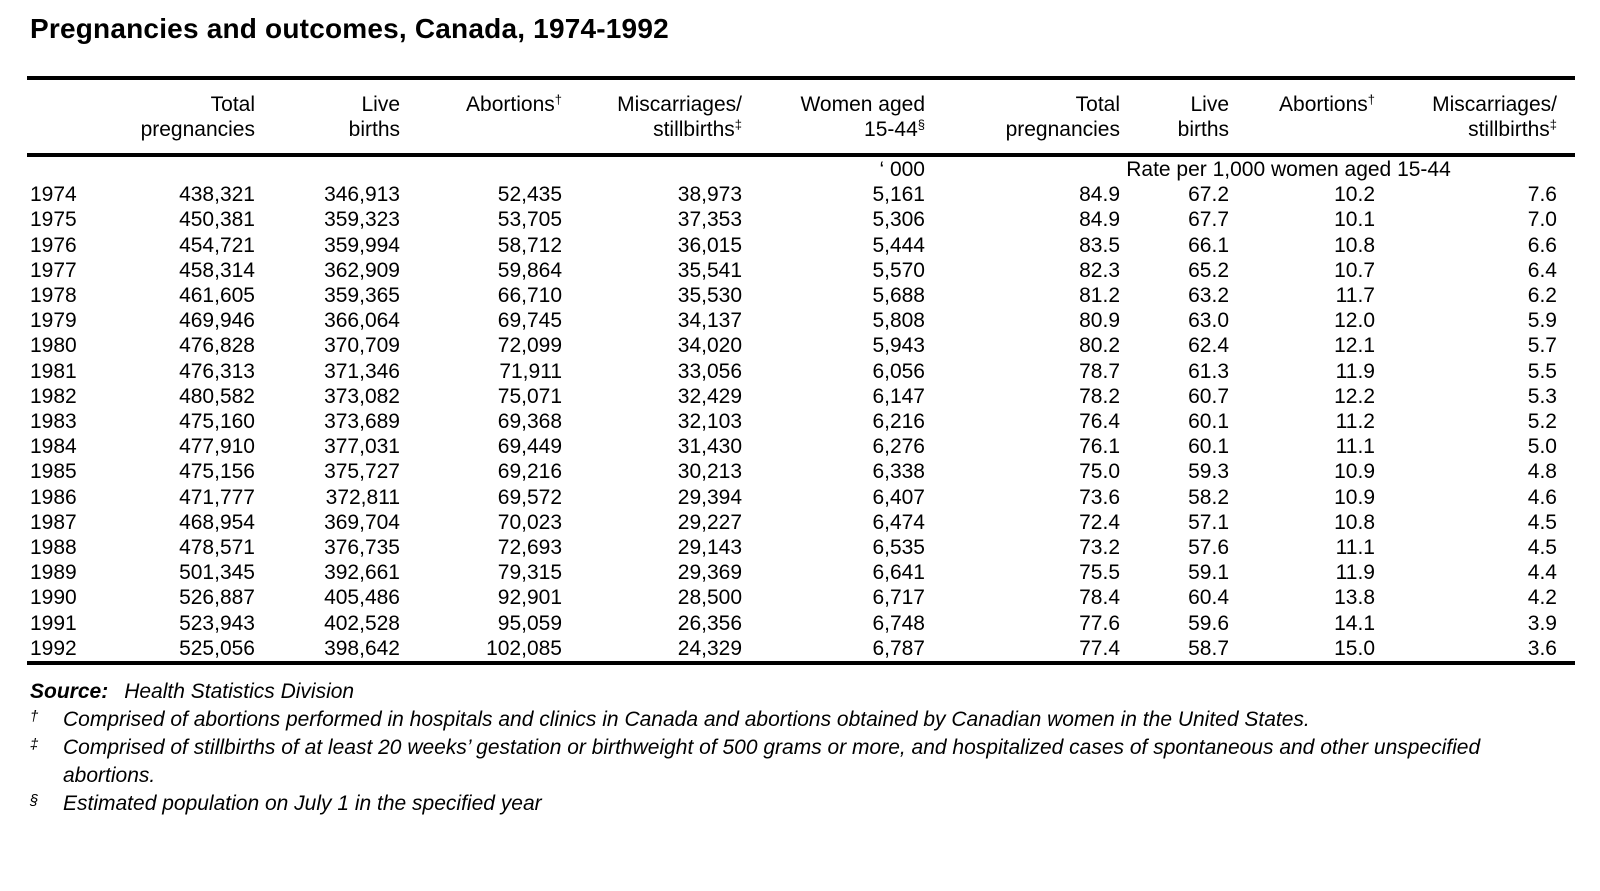  Describe the element at coordinates (709, 422) in the screenshot. I see `value-cell: 32,103` at that location.